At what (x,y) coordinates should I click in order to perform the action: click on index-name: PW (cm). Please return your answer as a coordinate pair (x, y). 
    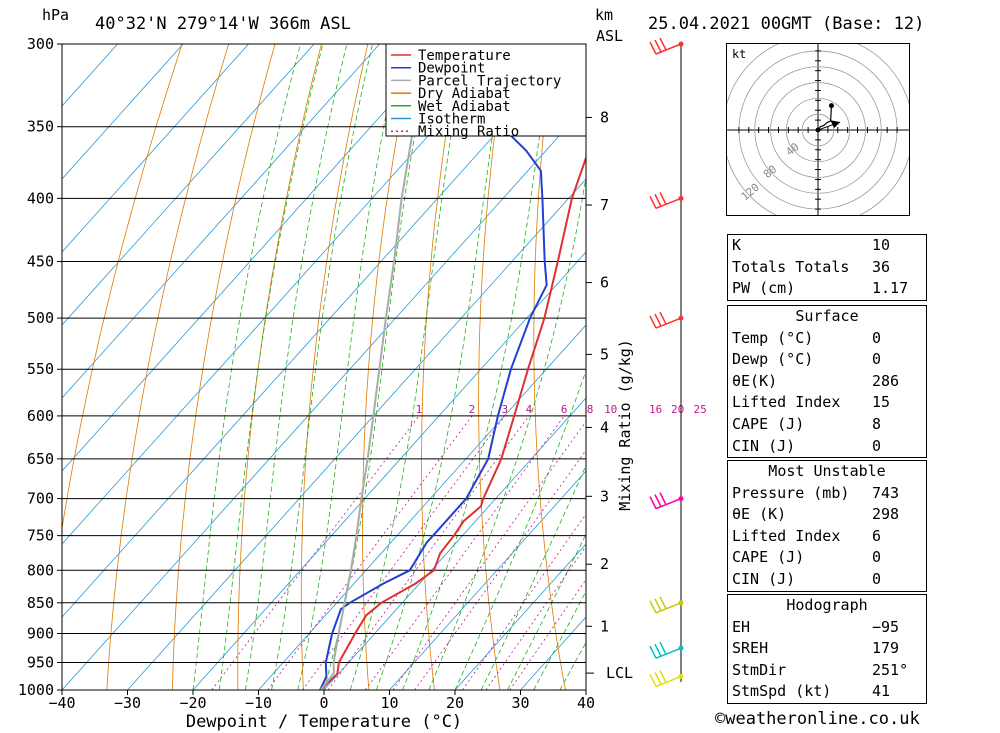
    Looking at the image, I should click on (764, 288).